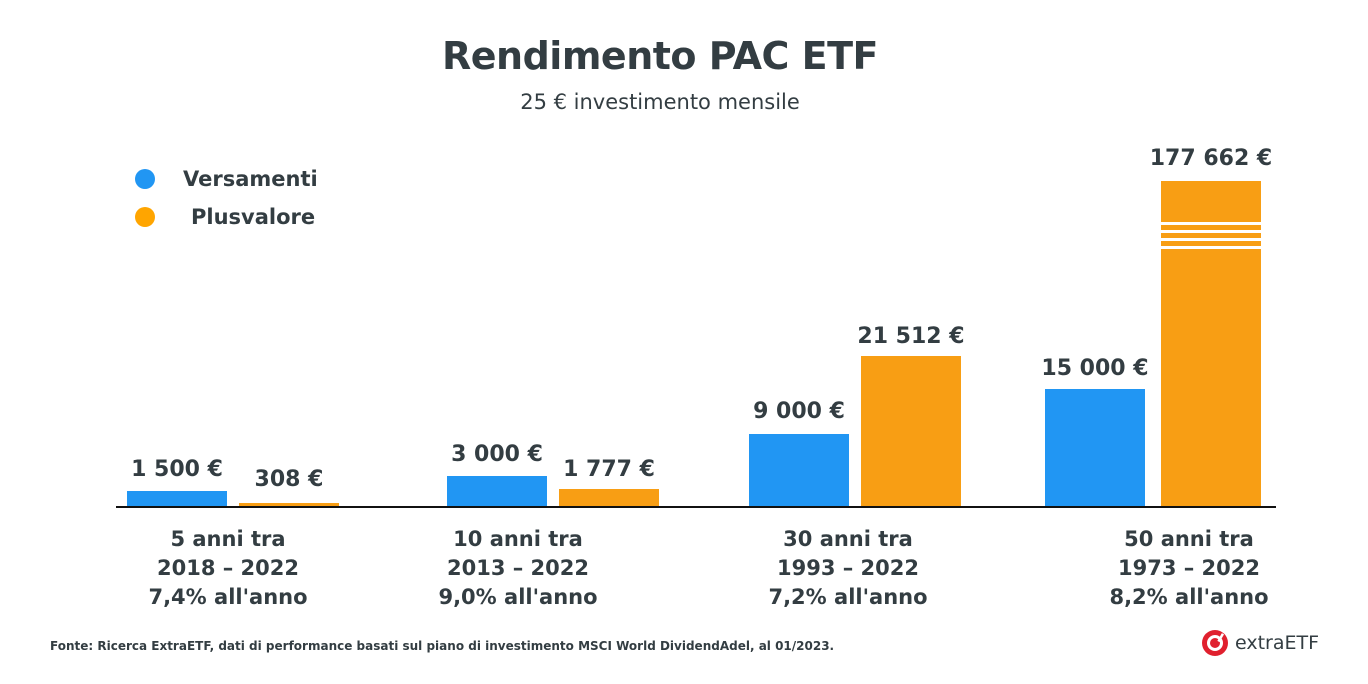 The height and width of the screenshot is (684, 1368). Describe the element at coordinates (1215, 643) in the screenshot. I see `extraetf-logo-icon` at that location.